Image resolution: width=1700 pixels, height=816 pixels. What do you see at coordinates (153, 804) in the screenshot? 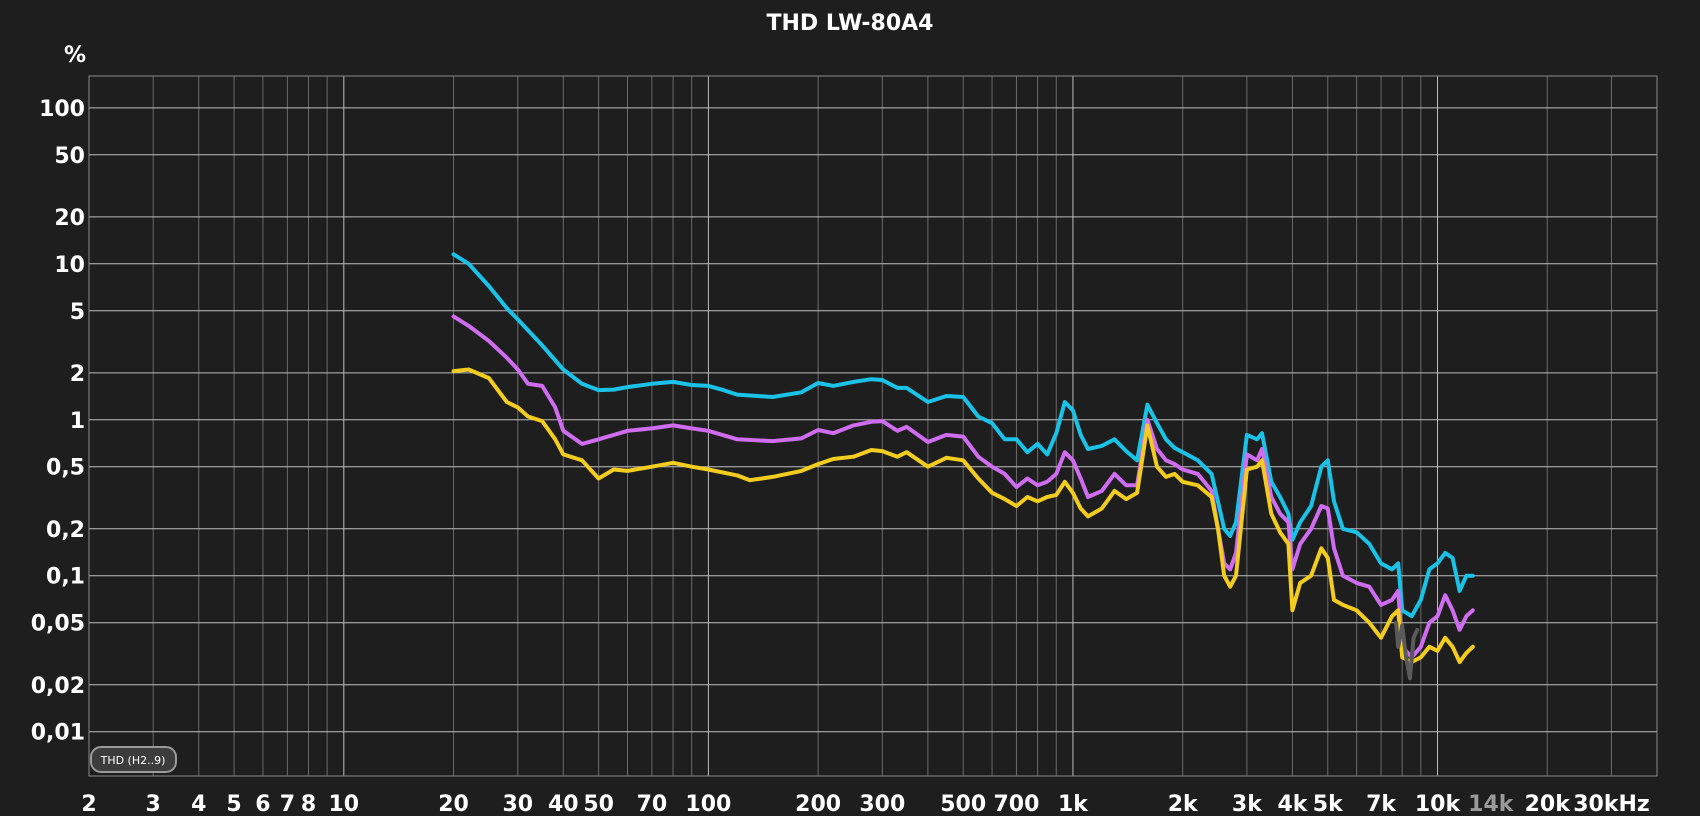
I see `x-tick-label: 3` at bounding box center [153, 804].